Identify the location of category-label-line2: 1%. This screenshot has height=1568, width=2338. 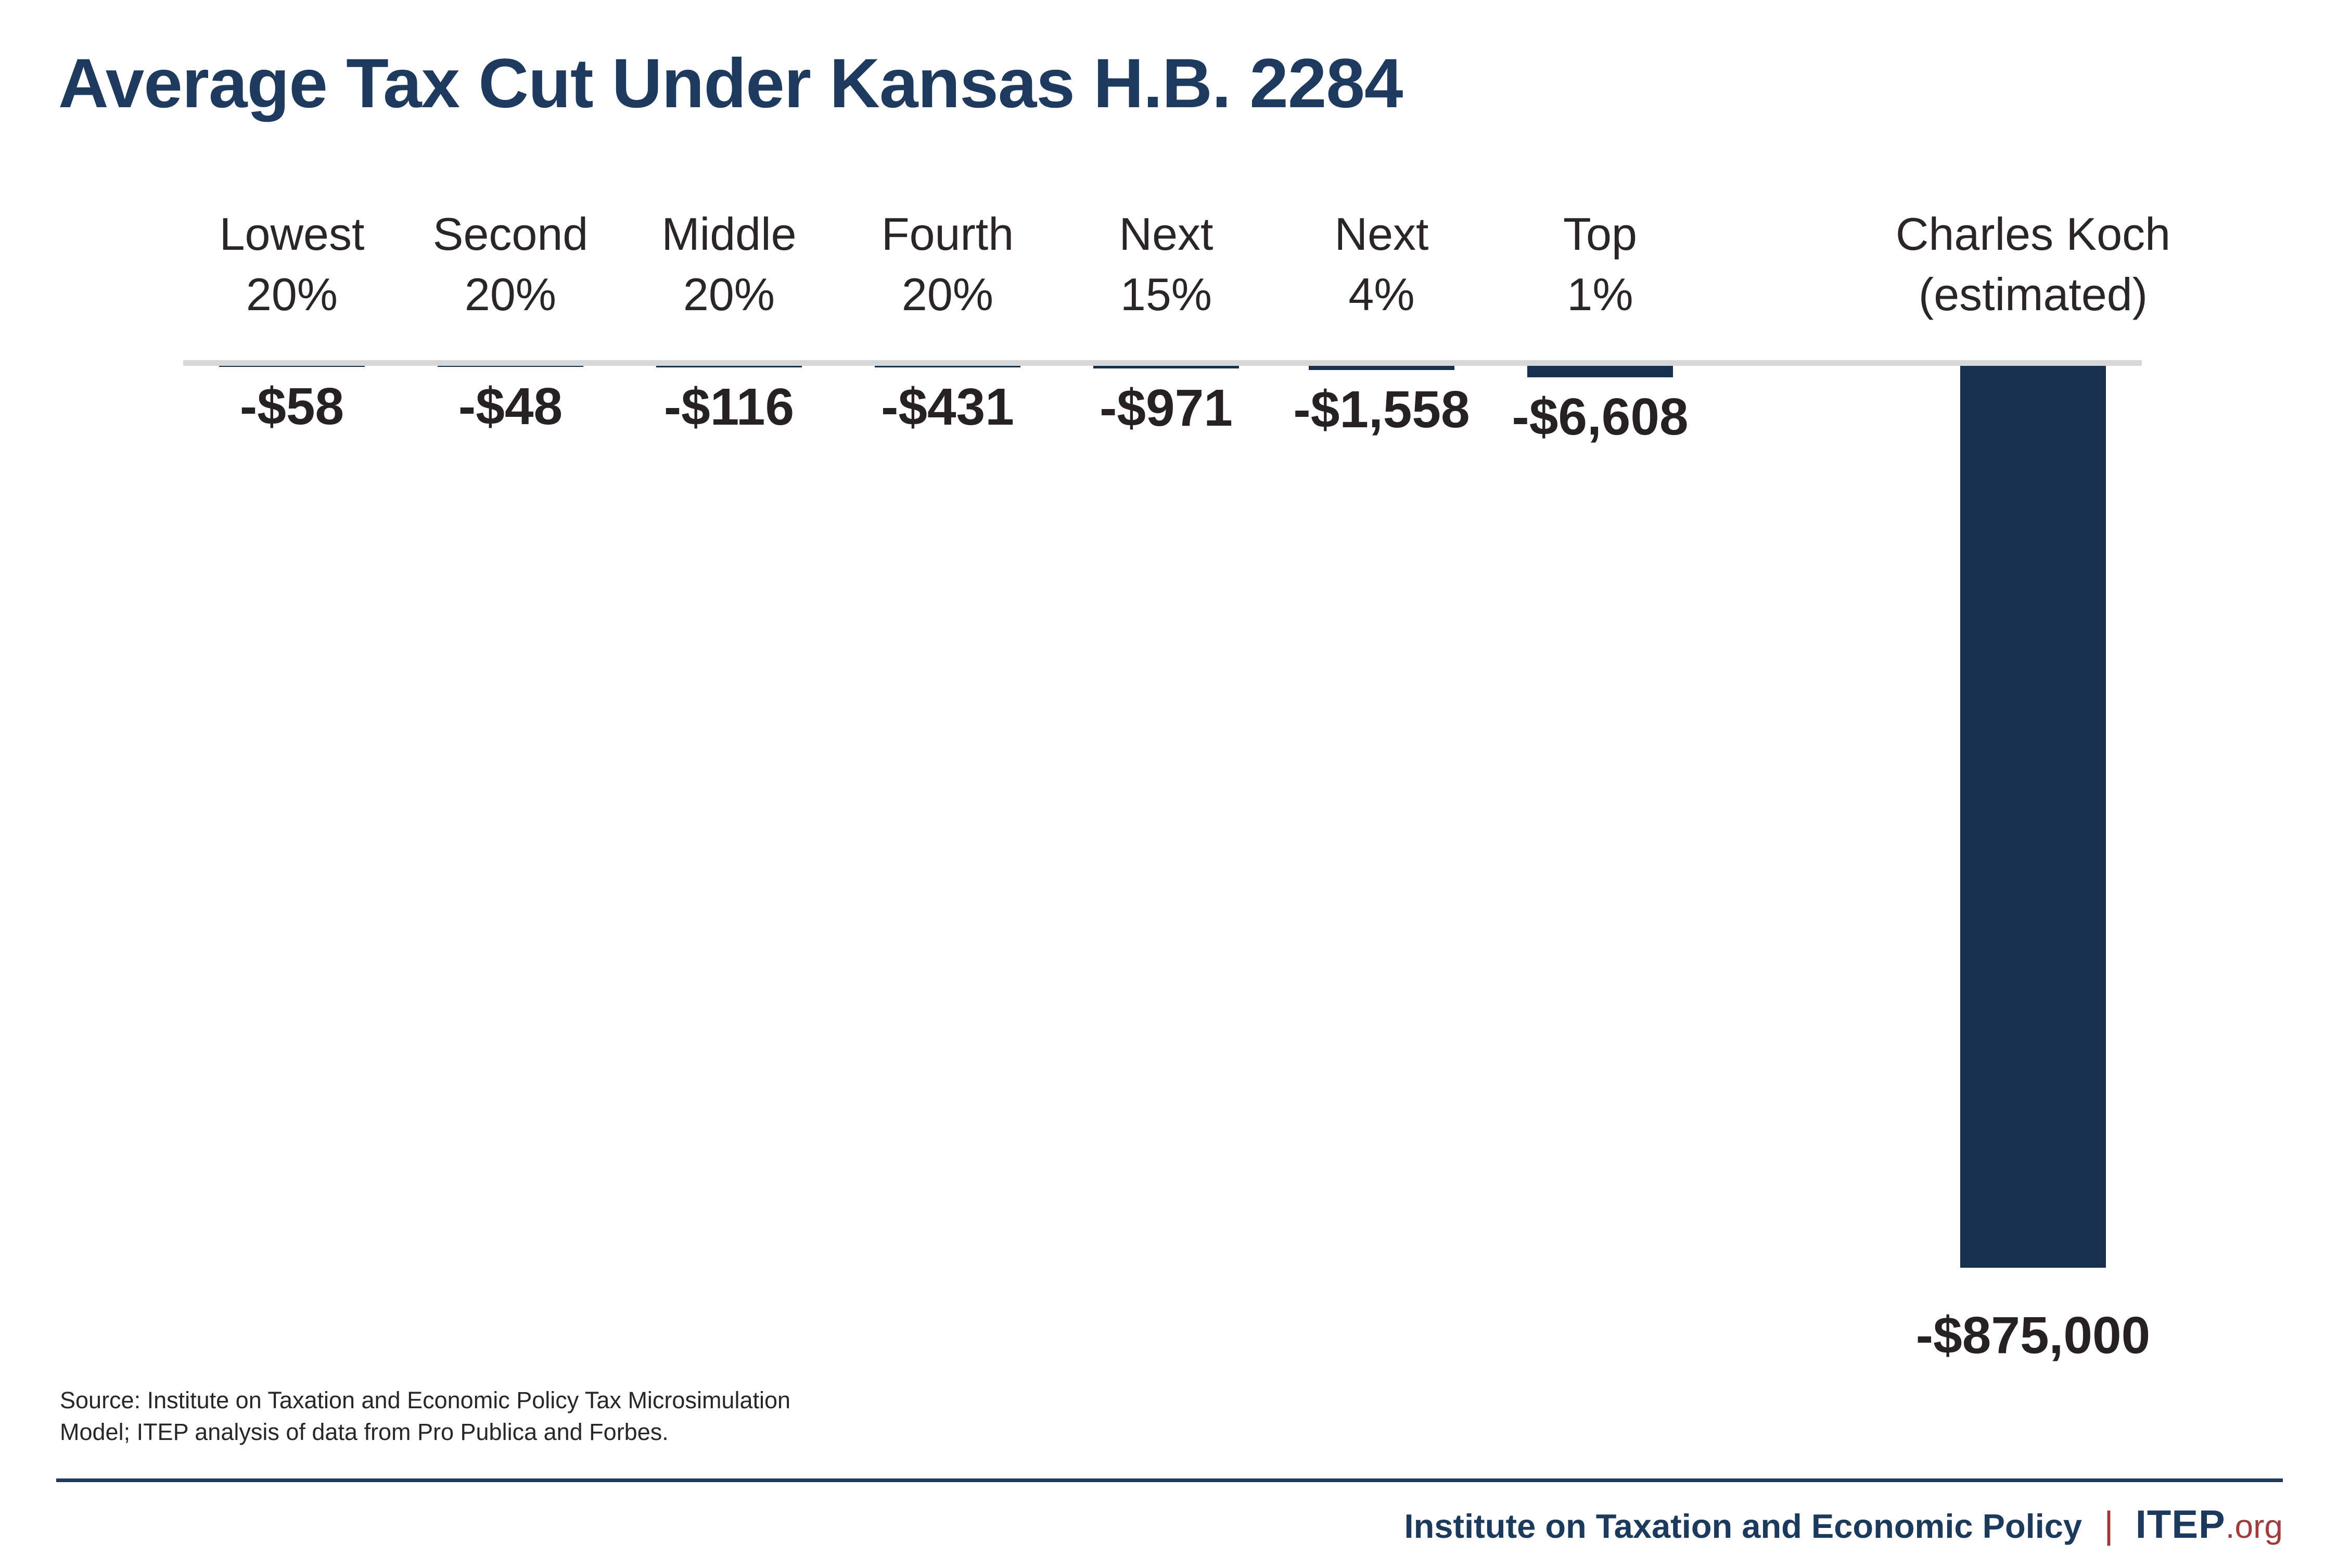
(1600, 294).